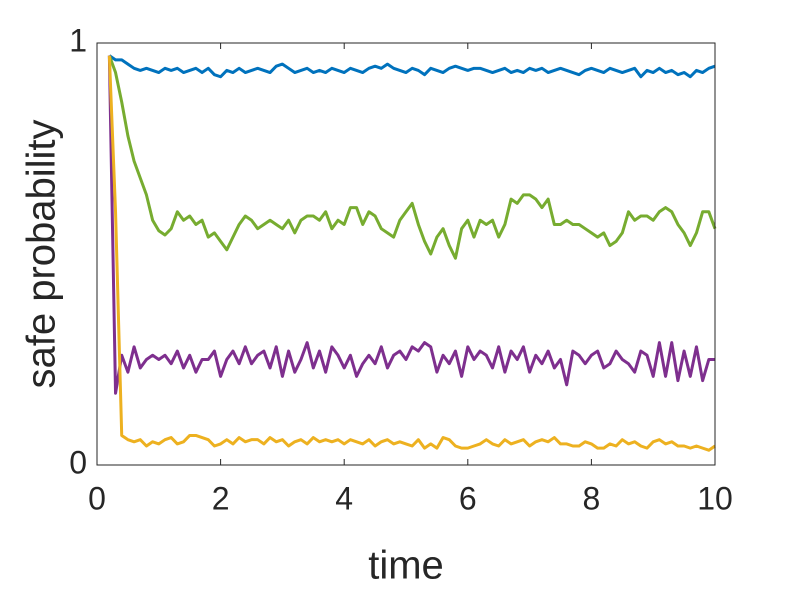 This screenshot has width=791, height=594. What do you see at coordinates (412, 66) in the screenshot?
I see `line-series` at bounding box center [412, 66].